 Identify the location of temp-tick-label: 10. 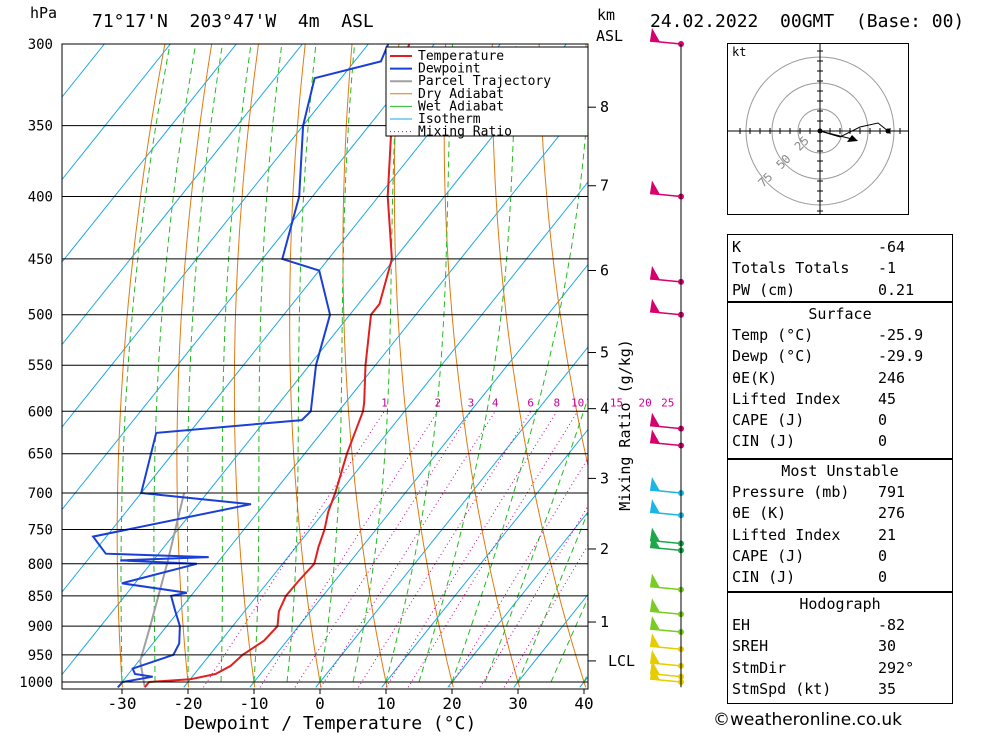
(385, 703).